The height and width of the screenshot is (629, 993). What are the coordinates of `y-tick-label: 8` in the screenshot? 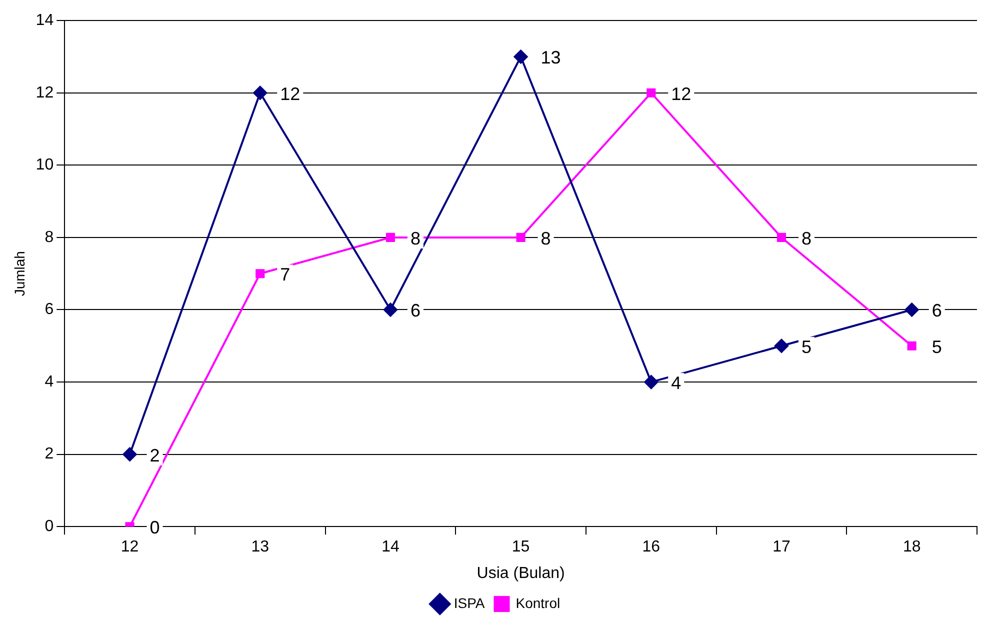 It's located at (49, 237).